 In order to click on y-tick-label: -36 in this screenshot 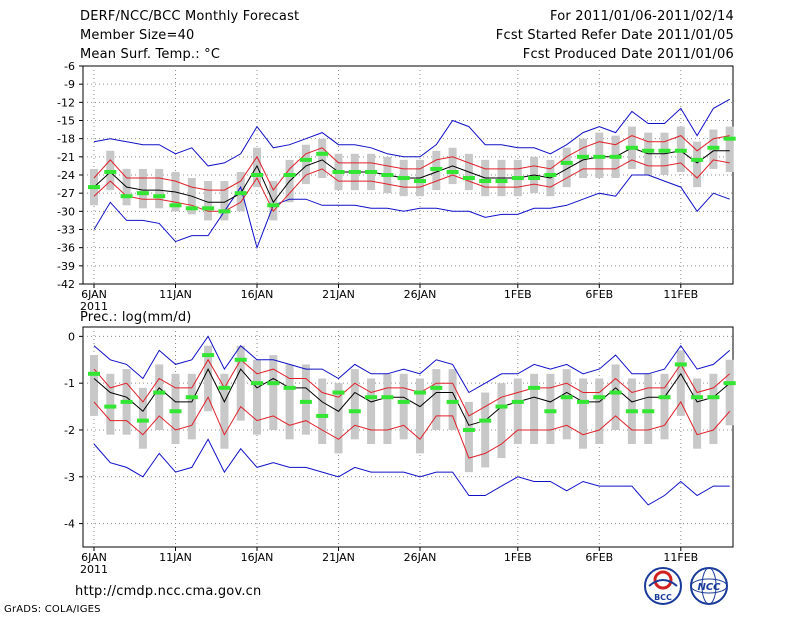, I will do `click(66, 248)`.